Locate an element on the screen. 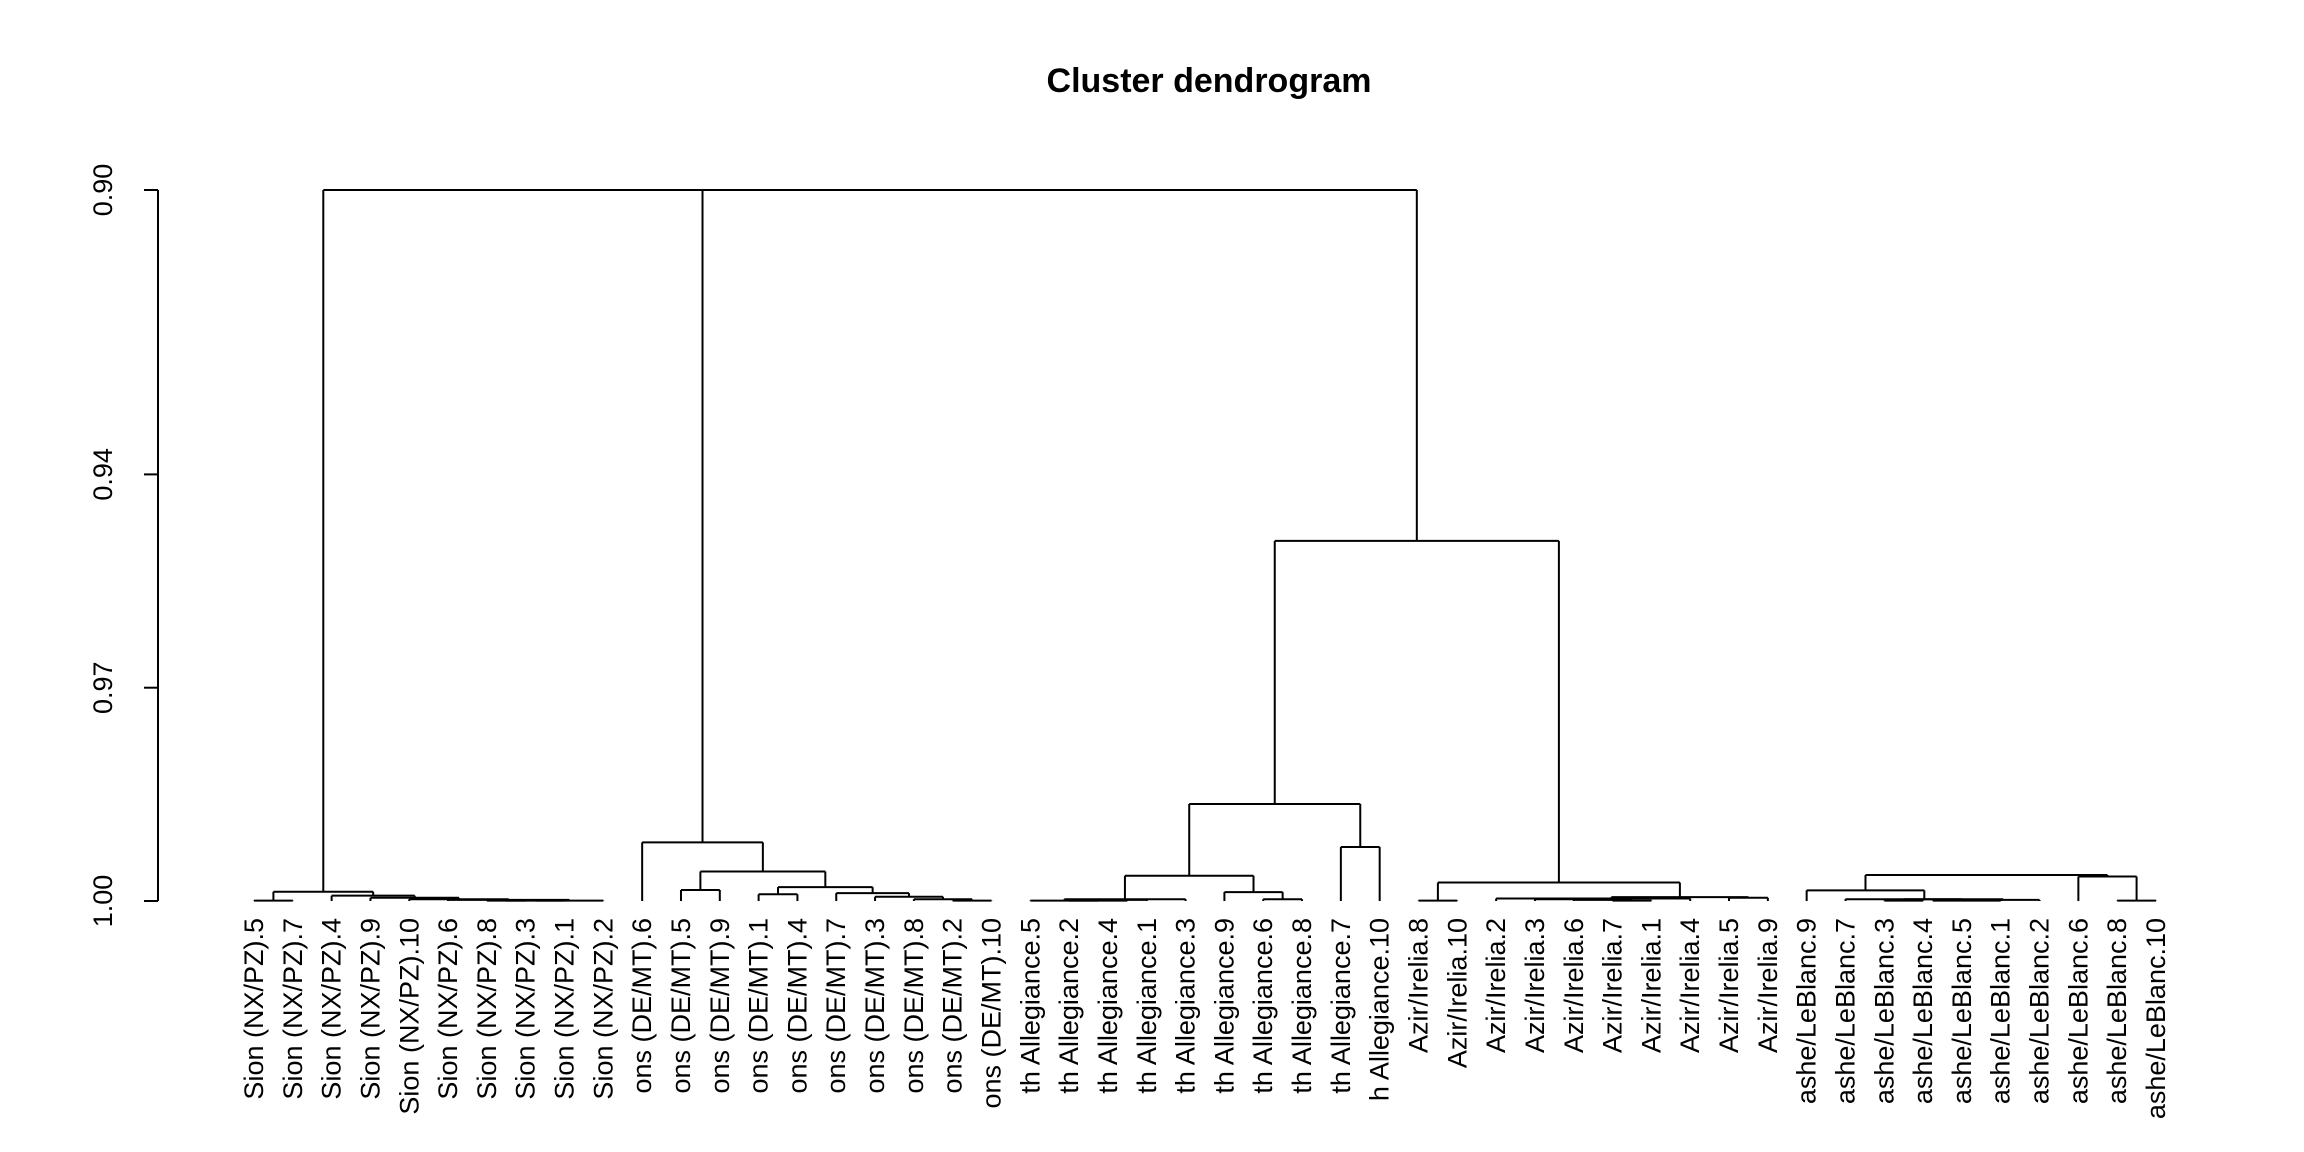 This screenshot has height=1152, width=2304. leaf-label: Azir/Irelia.9 is located at coordinates (1768, 985).